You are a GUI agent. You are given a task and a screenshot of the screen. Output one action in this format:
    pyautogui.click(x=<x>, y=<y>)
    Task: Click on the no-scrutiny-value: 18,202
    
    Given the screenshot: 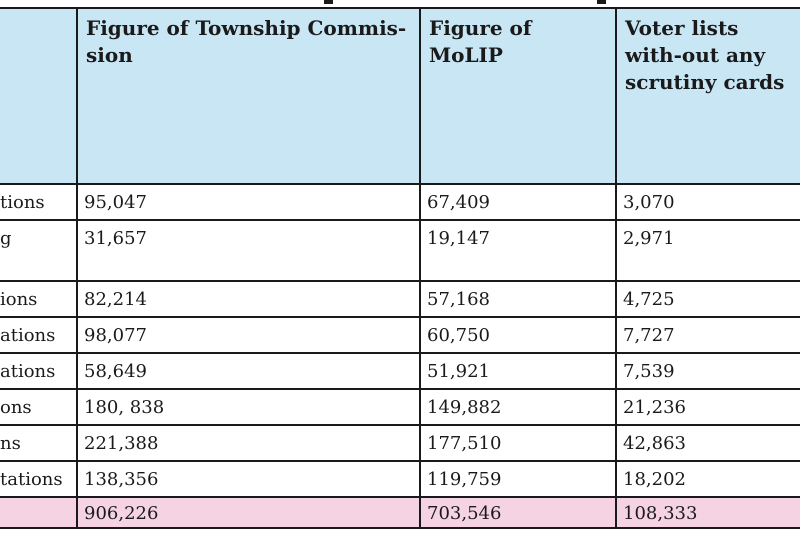 What is the action you would take?
    pyautogui.click(x=707, y=479)
    